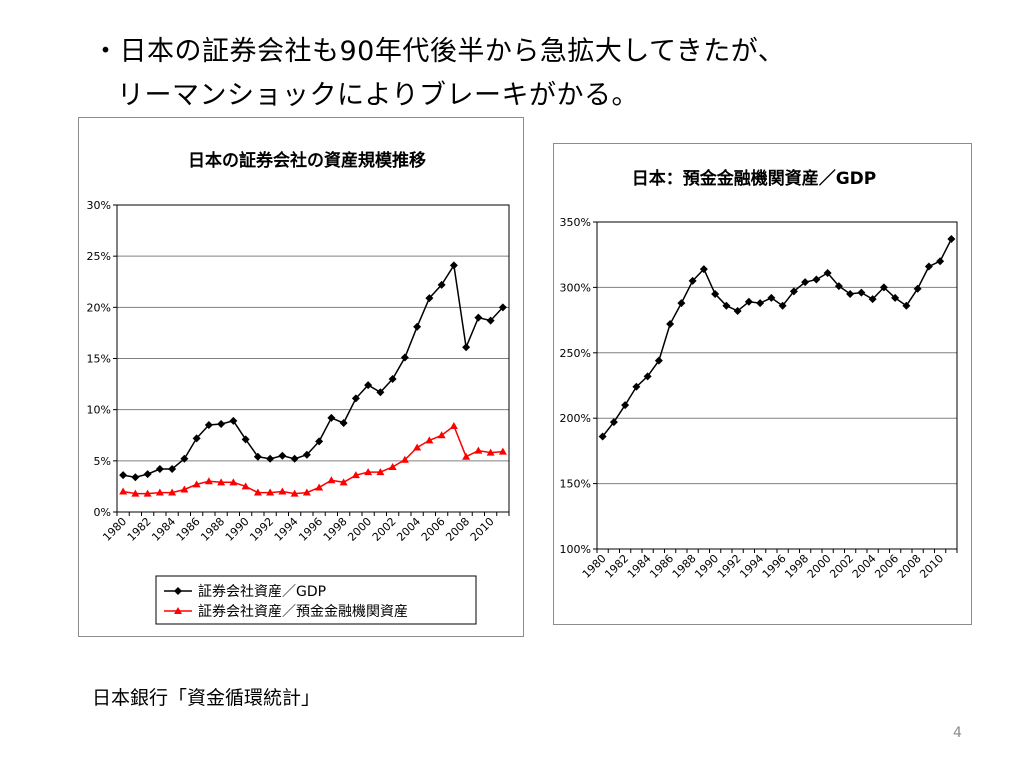 The width and height of the screenshot is (1024, 768). I want to click on legend-marker, so click(178, 591).